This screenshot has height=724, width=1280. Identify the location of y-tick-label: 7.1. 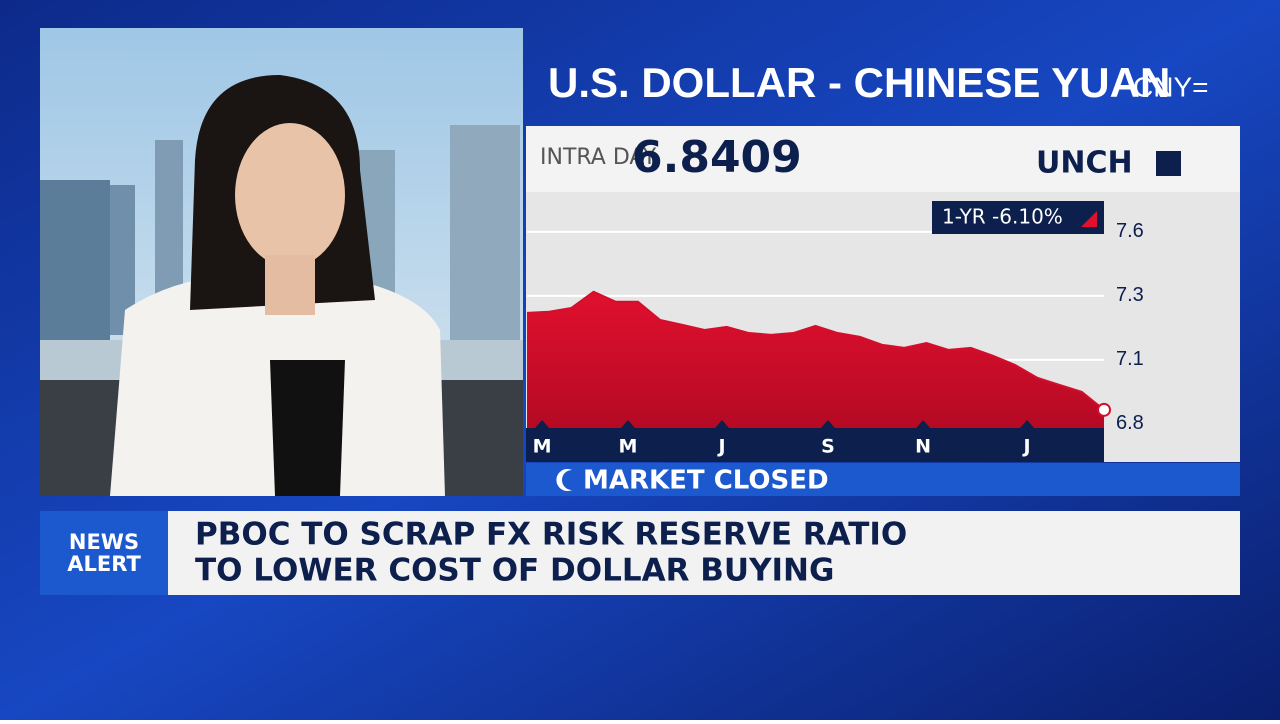
(1130, 359).